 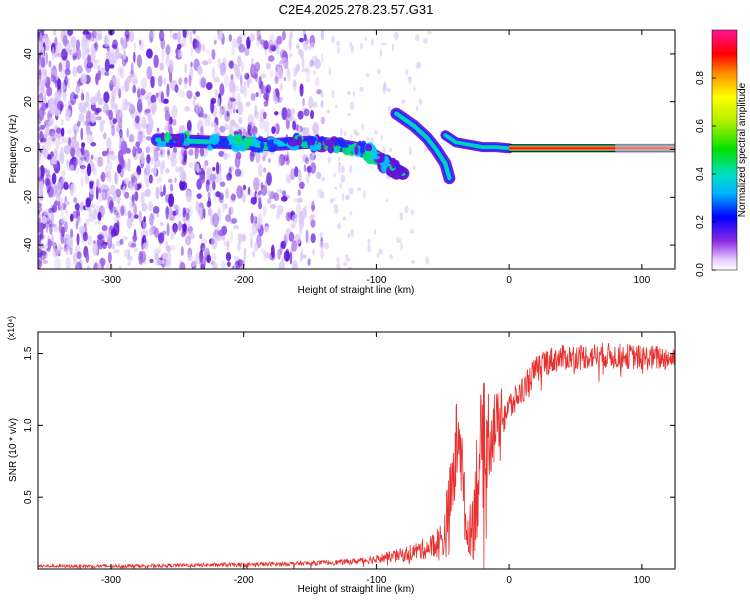 What do you see at coordinates (111, 580) in the screenshot?
I see `snr-x-tick-label: -300` at bounding box center [111, 580].